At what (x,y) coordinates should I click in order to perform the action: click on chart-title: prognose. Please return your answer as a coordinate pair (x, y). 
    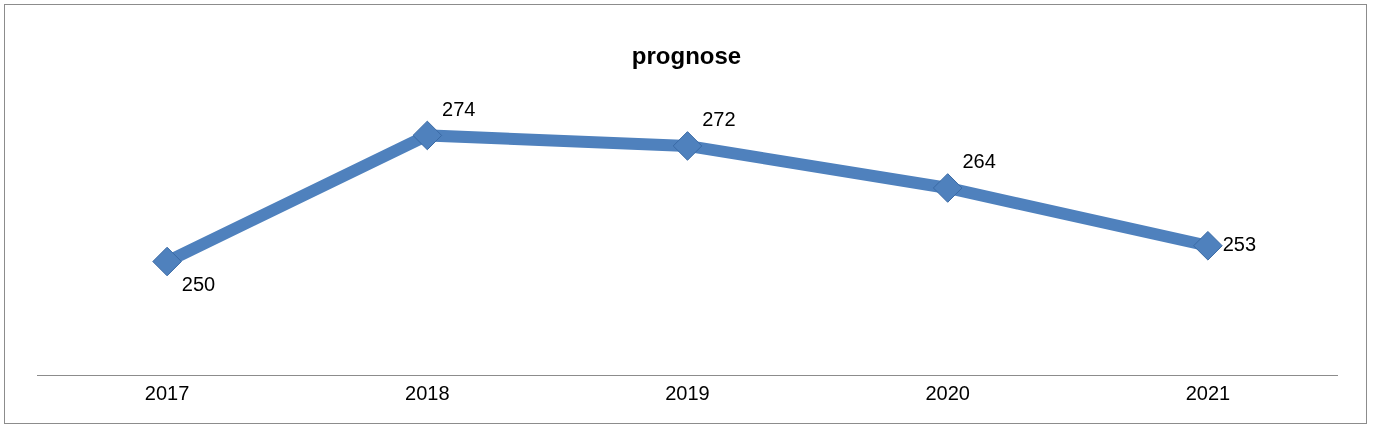
    Looking at the image, I should click on (686, 55).